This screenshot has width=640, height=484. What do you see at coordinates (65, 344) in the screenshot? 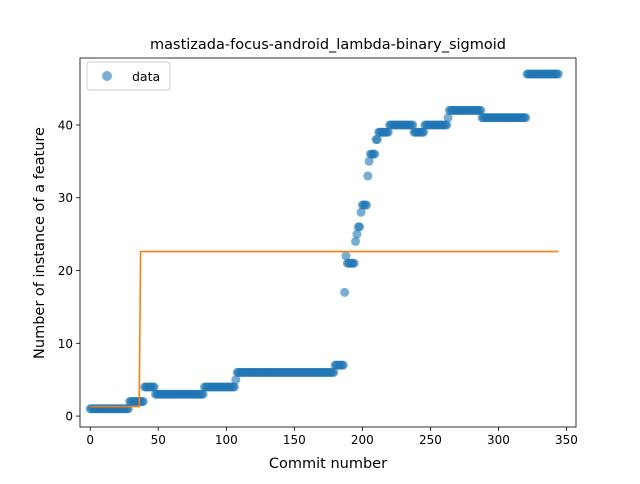
I see `y-tick-label: 10` at bounding box center [65, 344].